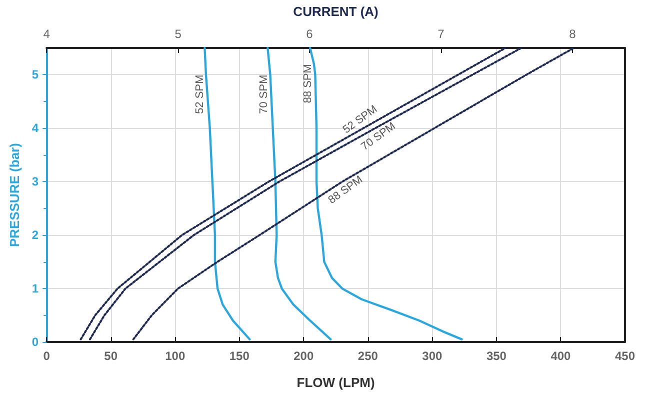 The height and width of the screenshot is (398, 666). I want to click on x-tick-label: 150, so click(239, 356).